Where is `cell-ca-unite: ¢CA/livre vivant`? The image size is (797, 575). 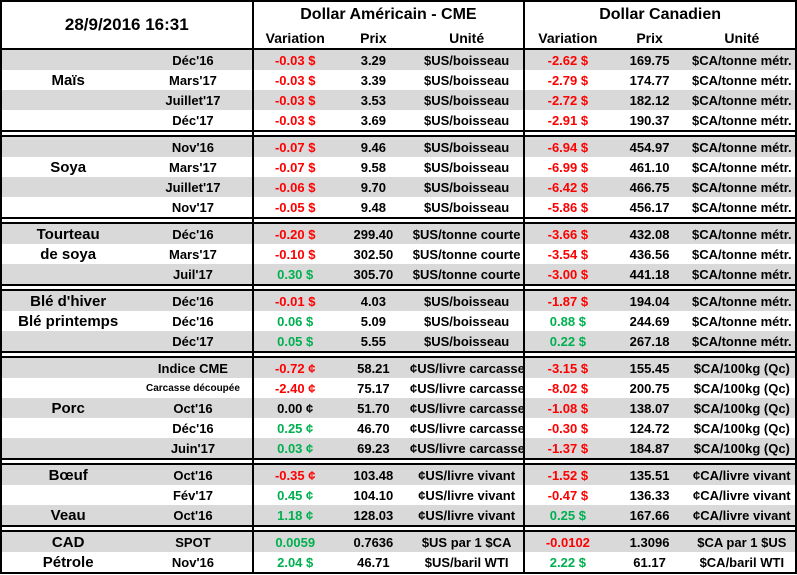
cell-ca-unite: ¢CA/livre vivant is located at coordinates (742, 495).